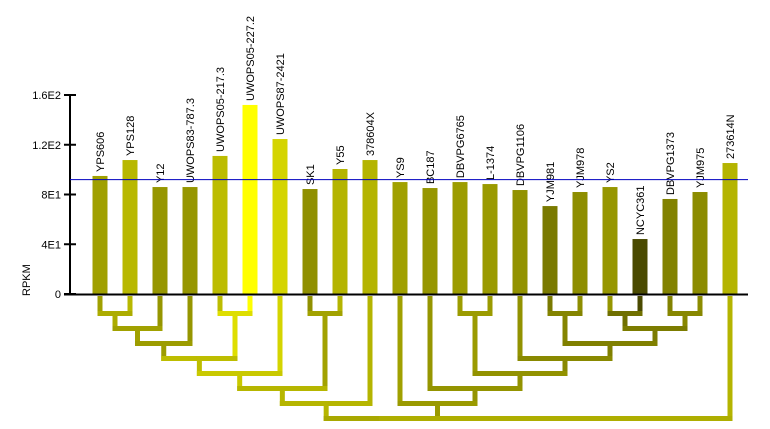  Describe the element at coordinates (491, 163) in the screenshot. I see `bar-label: L-1374` at that location.